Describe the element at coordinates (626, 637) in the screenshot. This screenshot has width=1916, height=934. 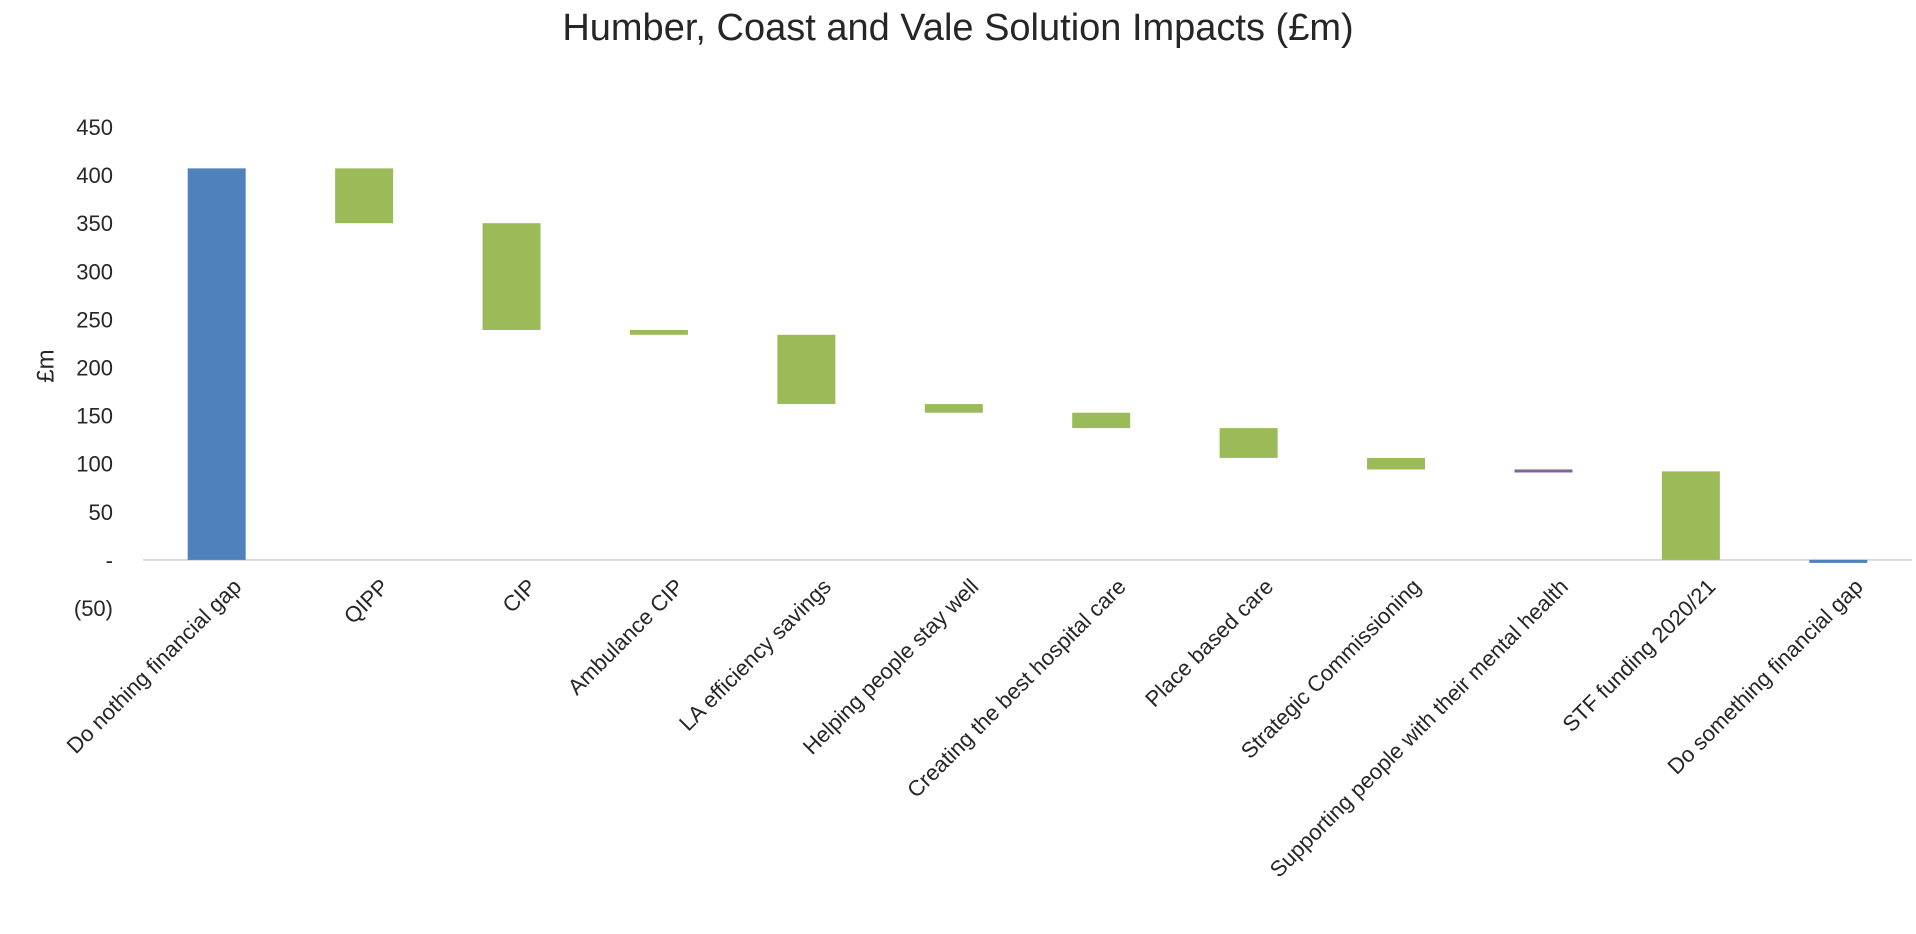
I see `category-label: Ambulance CIP` at that location.